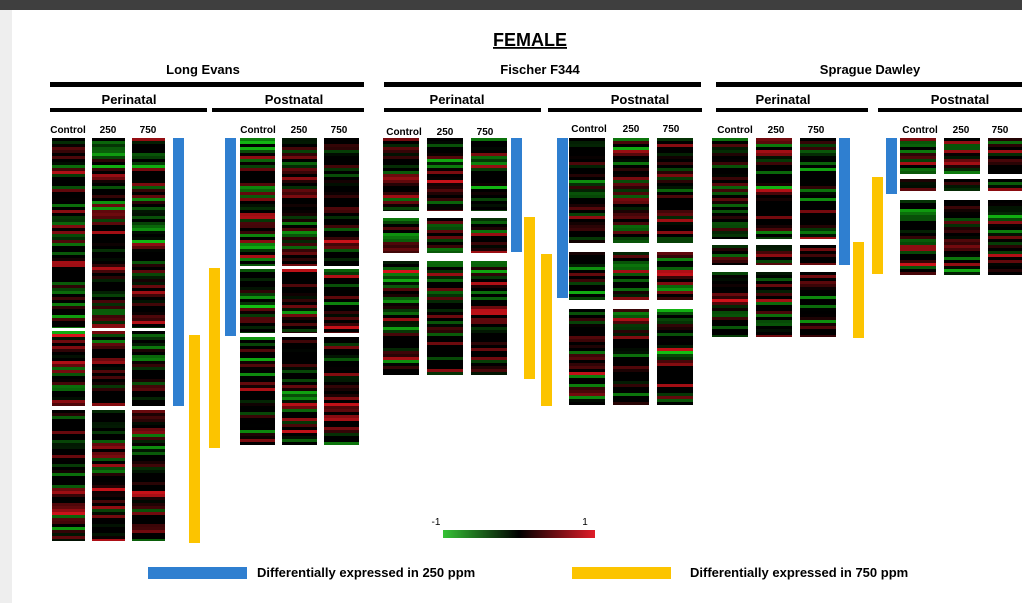 The height and width of the screenshot is (603, 1022). Describe the element at coordinates (585, 522) in the screenshot. I see `scale-max-label: 1` at that location.